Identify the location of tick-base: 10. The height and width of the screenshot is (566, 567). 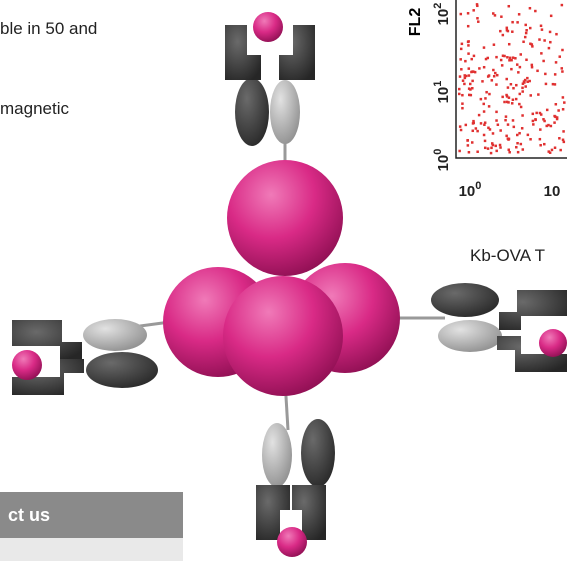
(443, 17).